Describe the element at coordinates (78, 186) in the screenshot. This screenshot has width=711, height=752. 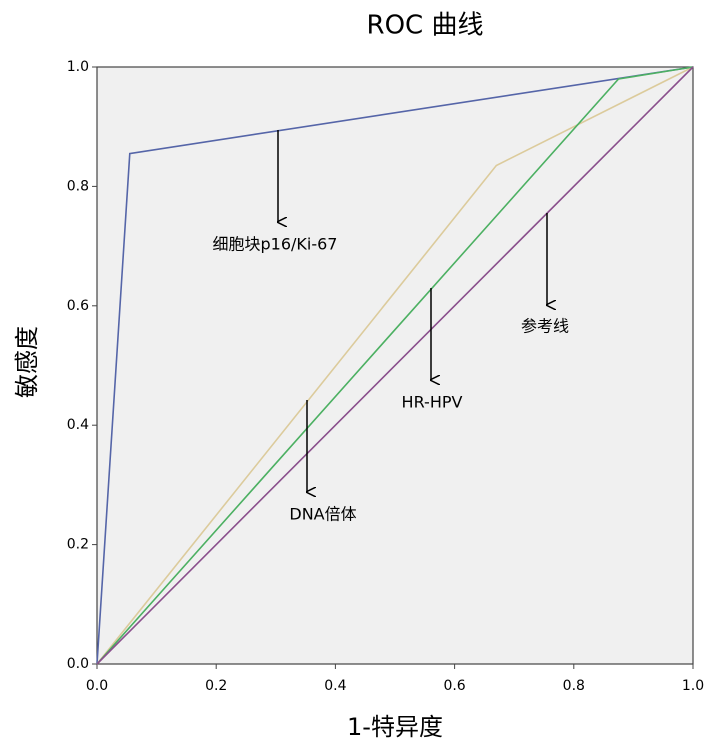
I see `y-tick-label: 0.8` at that location.